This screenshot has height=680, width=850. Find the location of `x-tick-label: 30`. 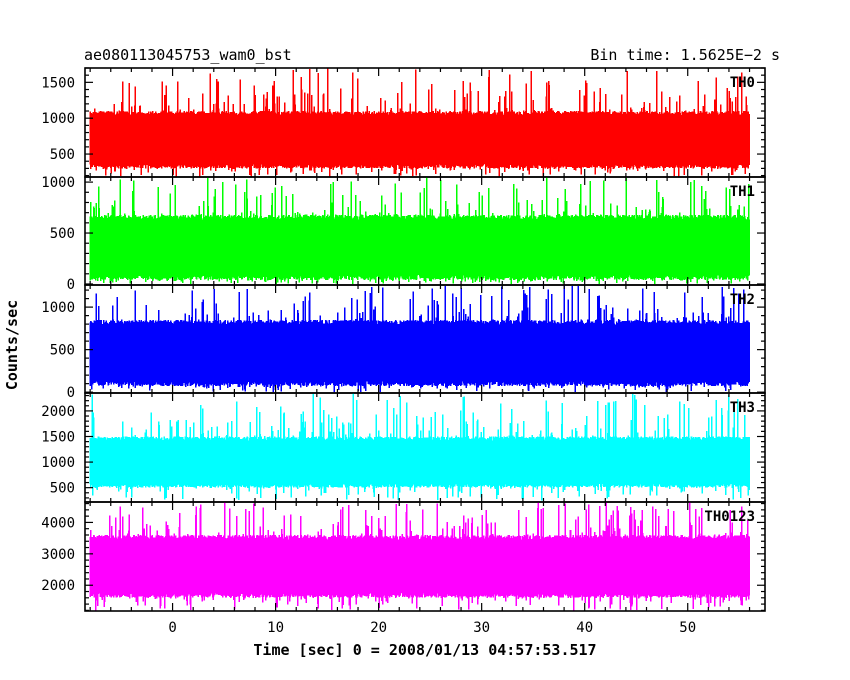

x-tick-label: 30 is located at coordinates (481, 628).